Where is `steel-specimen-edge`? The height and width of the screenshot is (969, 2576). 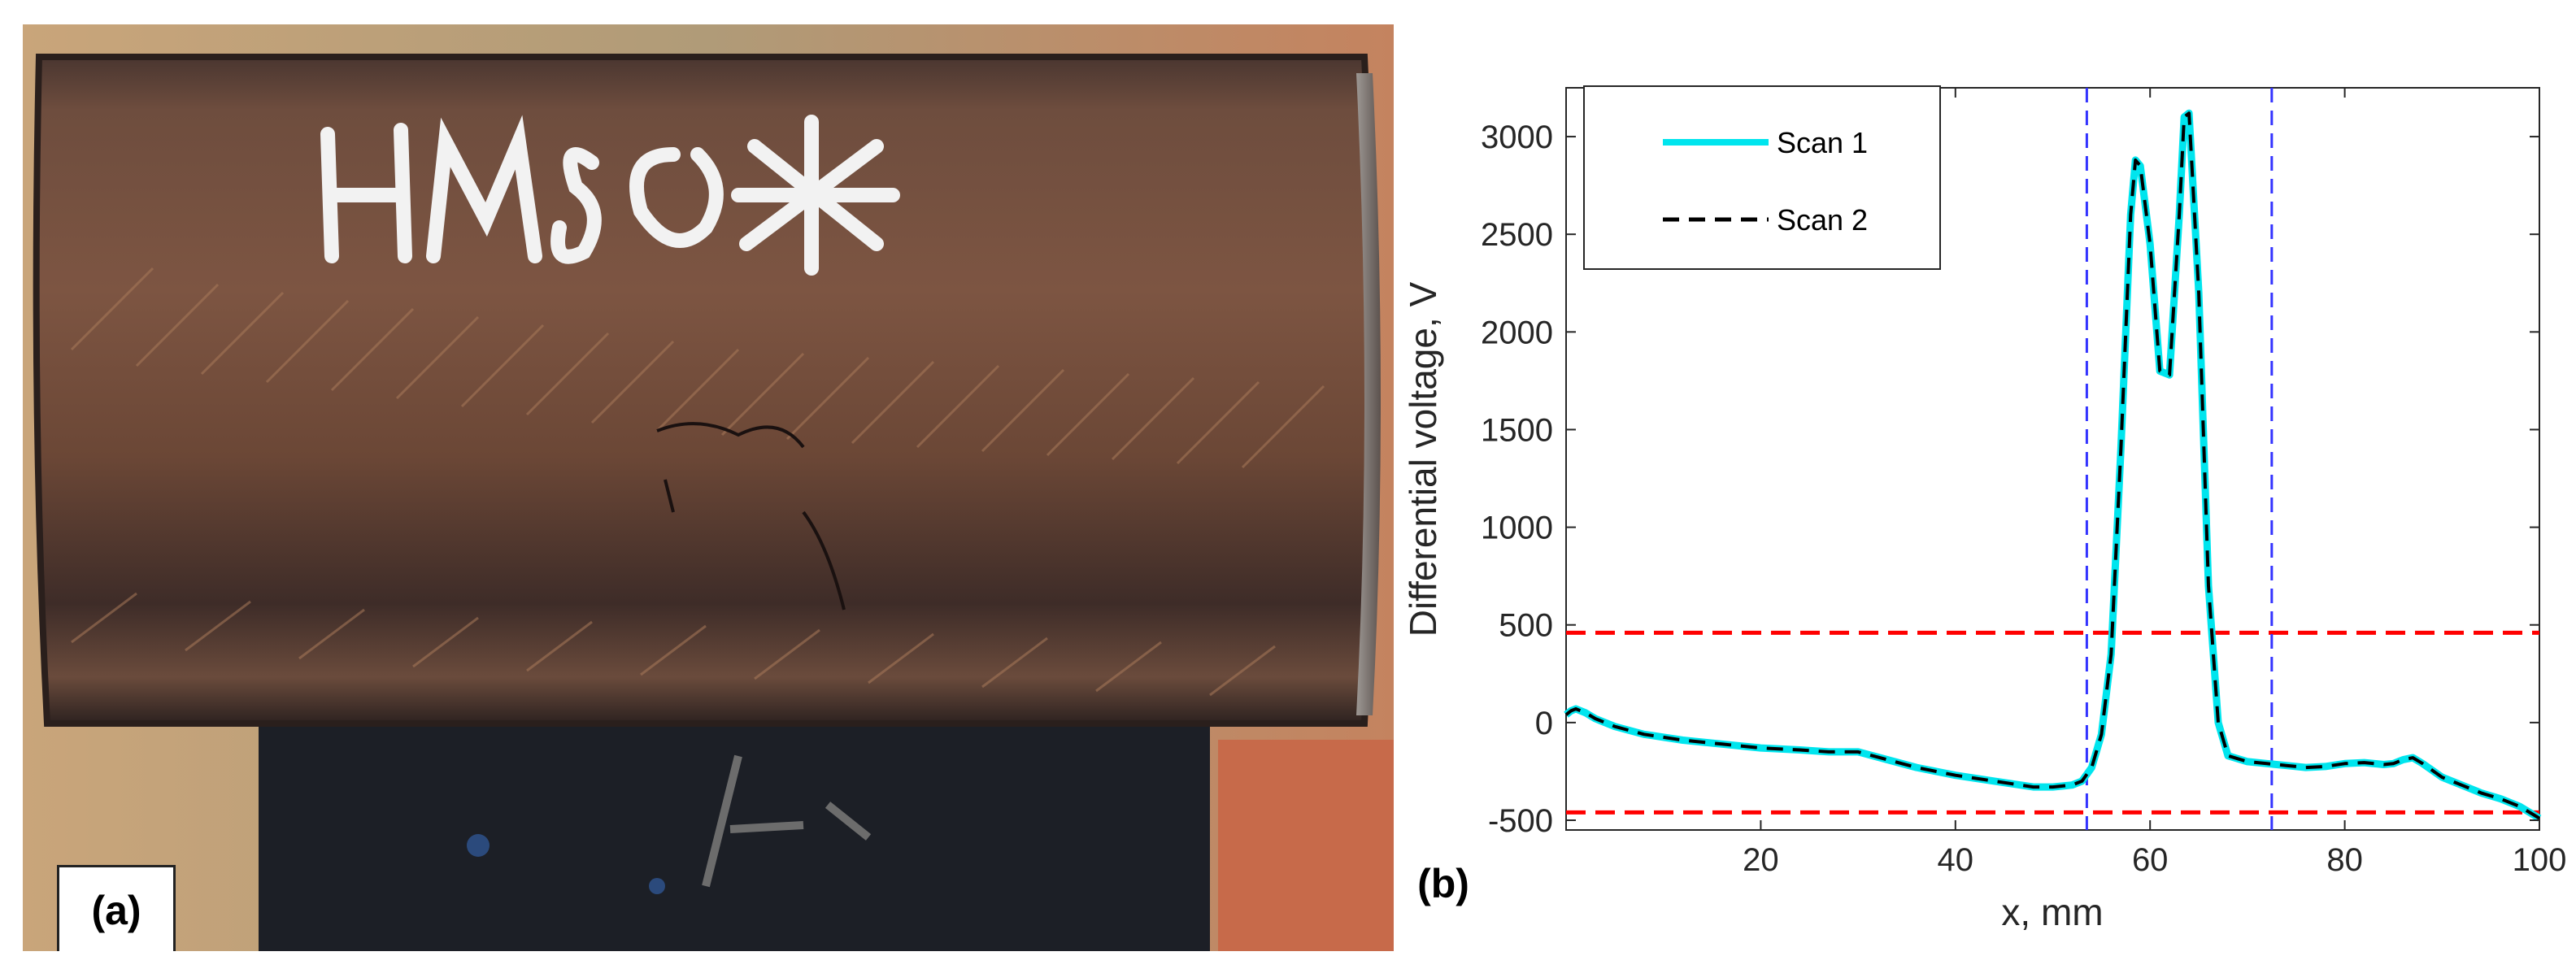 steel-specimen-edge is located at coordinates (1369, 394).